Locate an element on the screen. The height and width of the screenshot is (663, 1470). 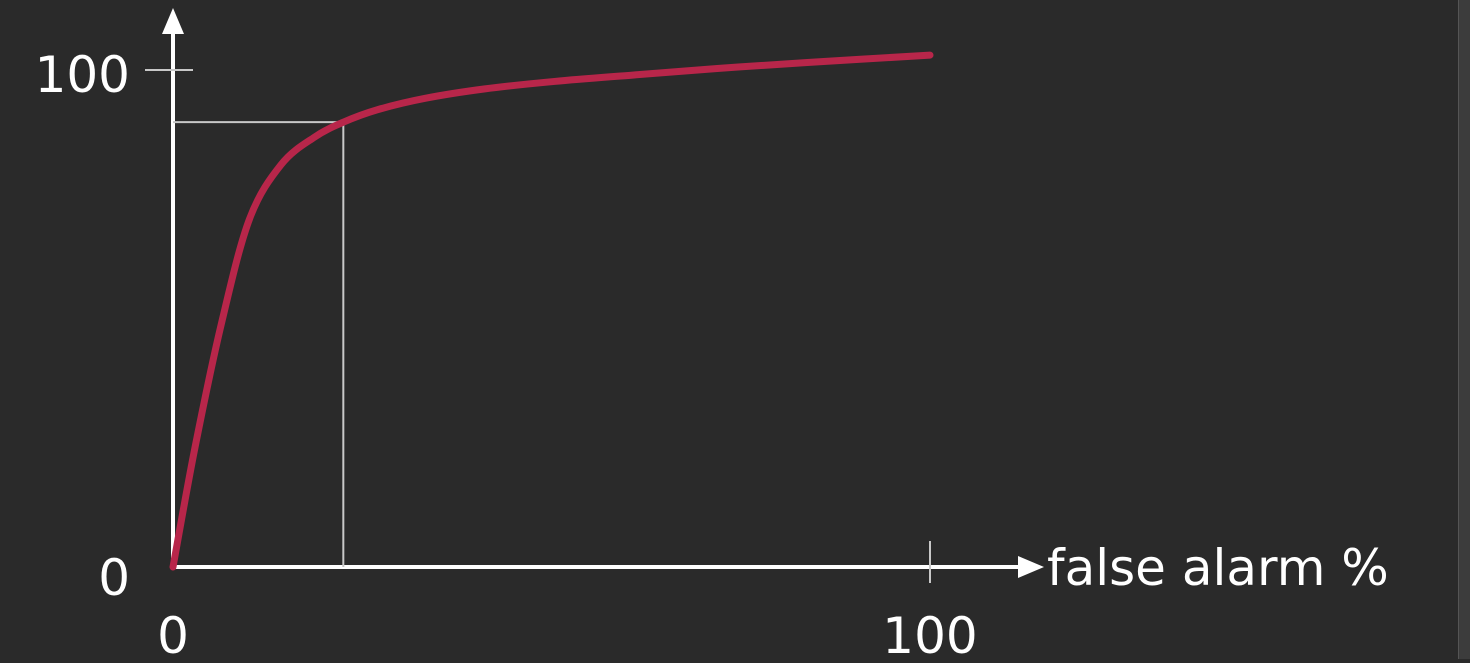
x-axis-arrowhead is located at coordinates (1031, 567).